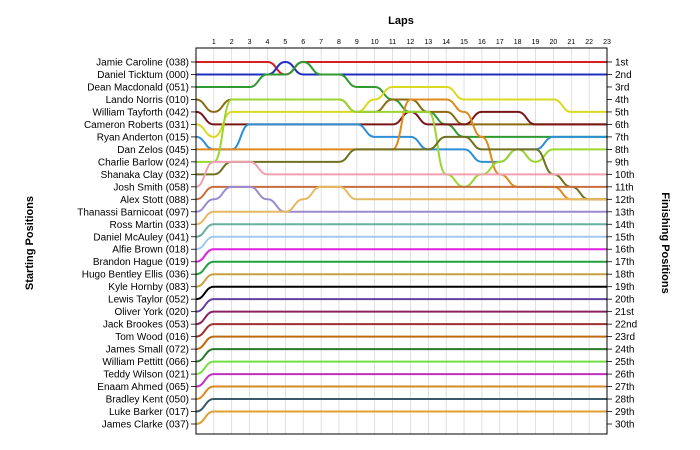 The image size is (700, 450). Describe the element at coordinates (624, 387) in the screenshot. I see `finishing-label: 27th` at that location.